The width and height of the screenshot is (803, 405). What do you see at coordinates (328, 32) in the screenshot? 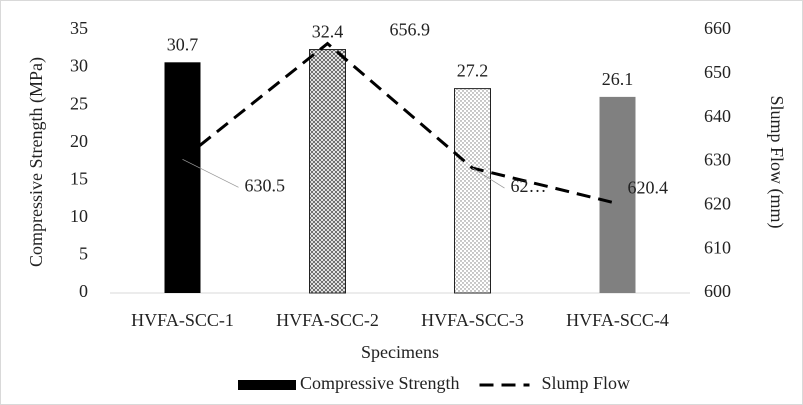
I see `bar-value-label: 32.4` at bounding box center [328, 32].